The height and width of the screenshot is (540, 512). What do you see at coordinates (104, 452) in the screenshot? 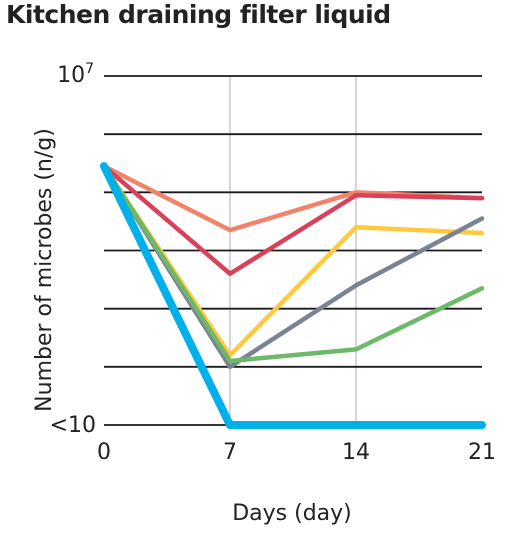
I see `x-tick-label: 0` at bounding box center [104, 452].